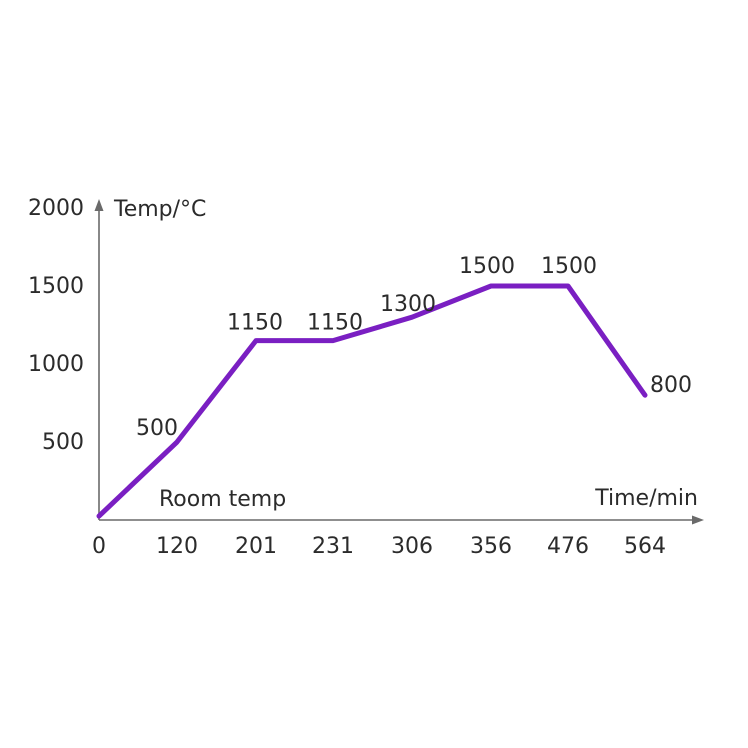  I want to click on x-tick-label: 231, so click(333, 546).